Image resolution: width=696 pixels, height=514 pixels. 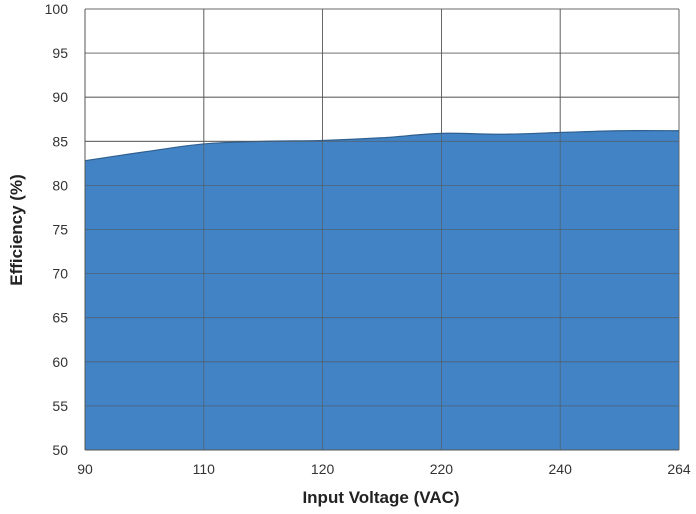 I want to click on y-tick-label: 55, so click(x=60, y=406).